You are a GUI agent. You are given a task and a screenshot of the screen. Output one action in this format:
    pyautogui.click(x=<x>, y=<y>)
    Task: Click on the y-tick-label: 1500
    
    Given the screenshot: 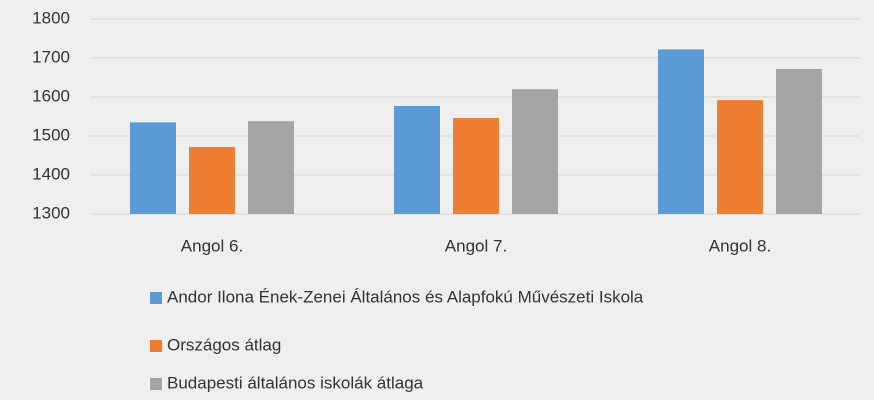 What is the action you would take?
    pyautogui.click(x=51, y=134)
    